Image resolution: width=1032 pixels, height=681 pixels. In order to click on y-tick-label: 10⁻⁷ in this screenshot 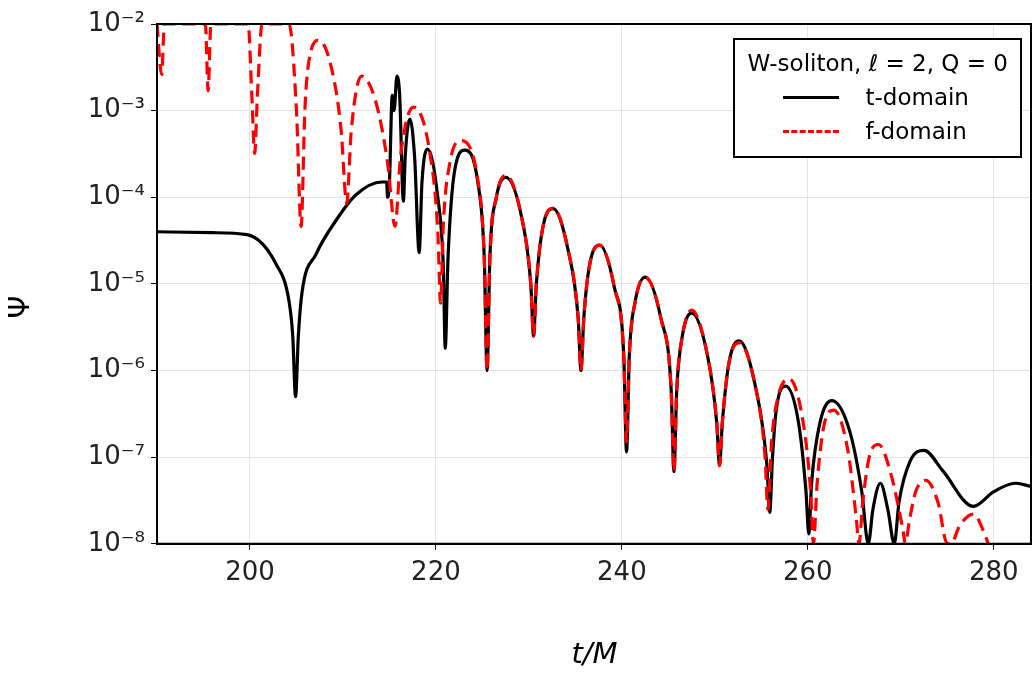, I will do `click(116, 454)`.